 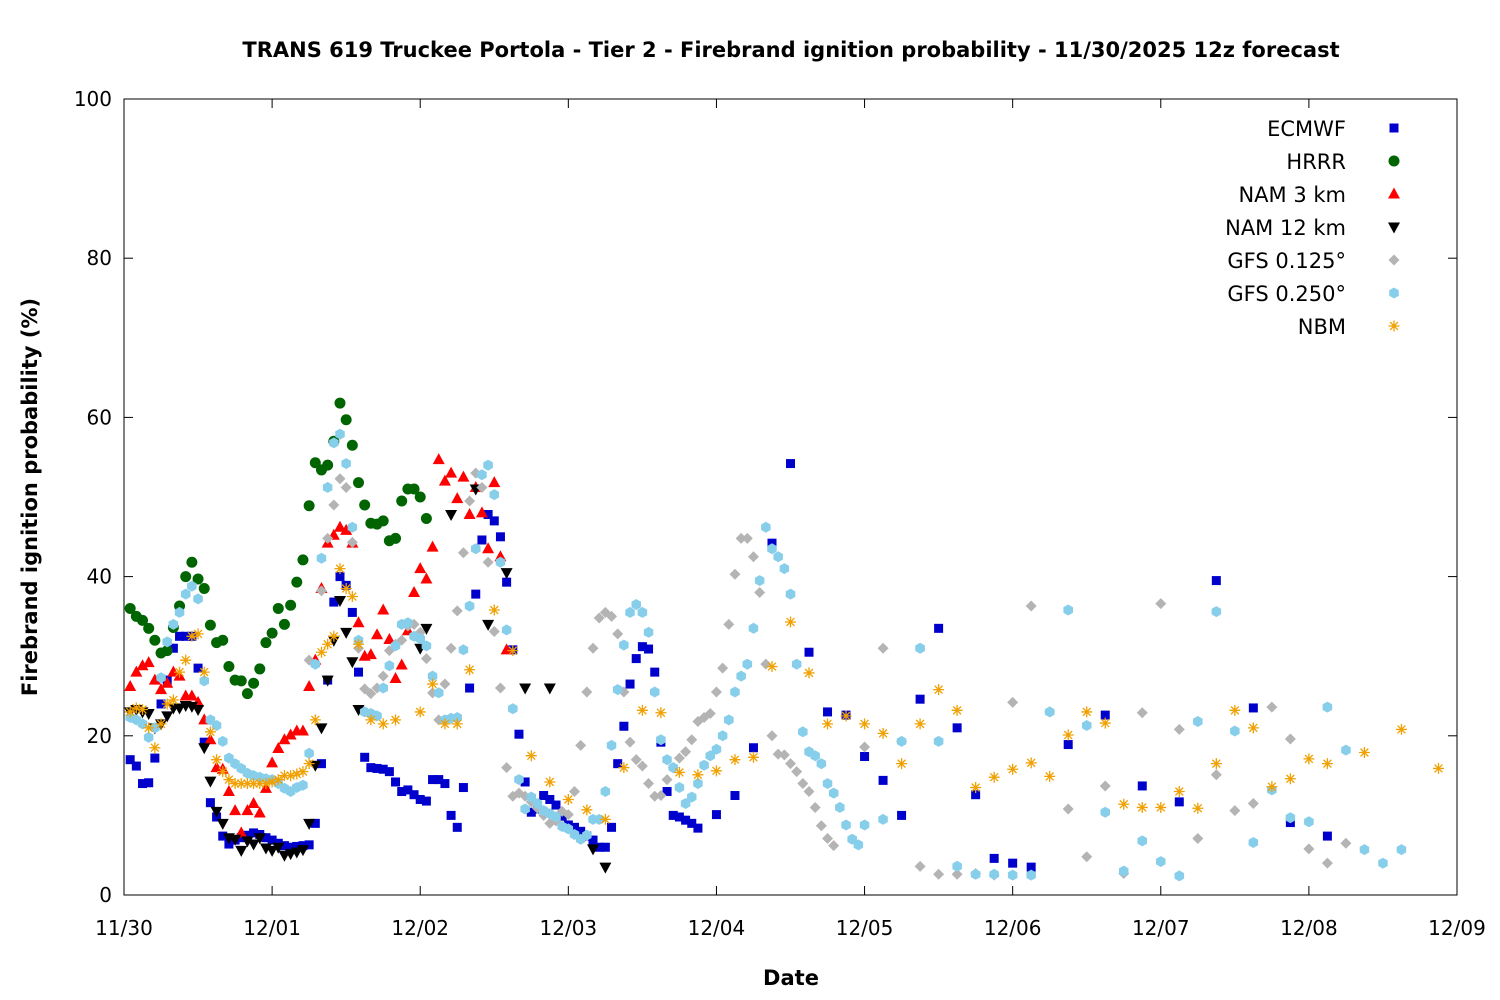 I want to click on y-tick-label: 20, so click(x=99, y=736).